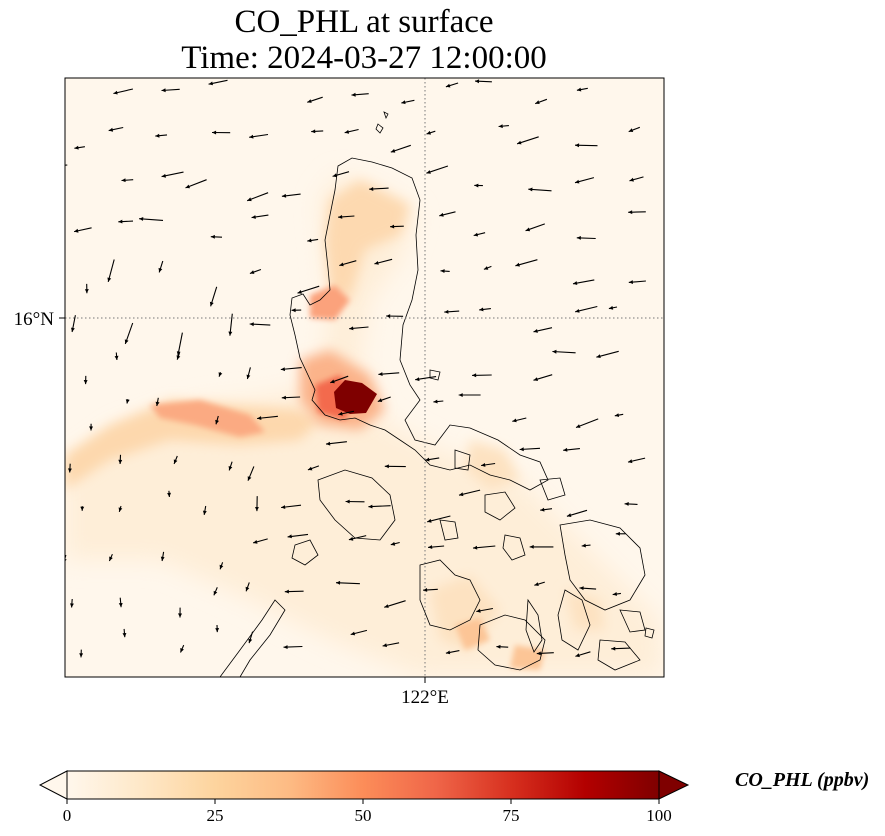  Describe the element at coordinates (356, 505) in the screenshot. I see `mindoro-coastline` at that location.